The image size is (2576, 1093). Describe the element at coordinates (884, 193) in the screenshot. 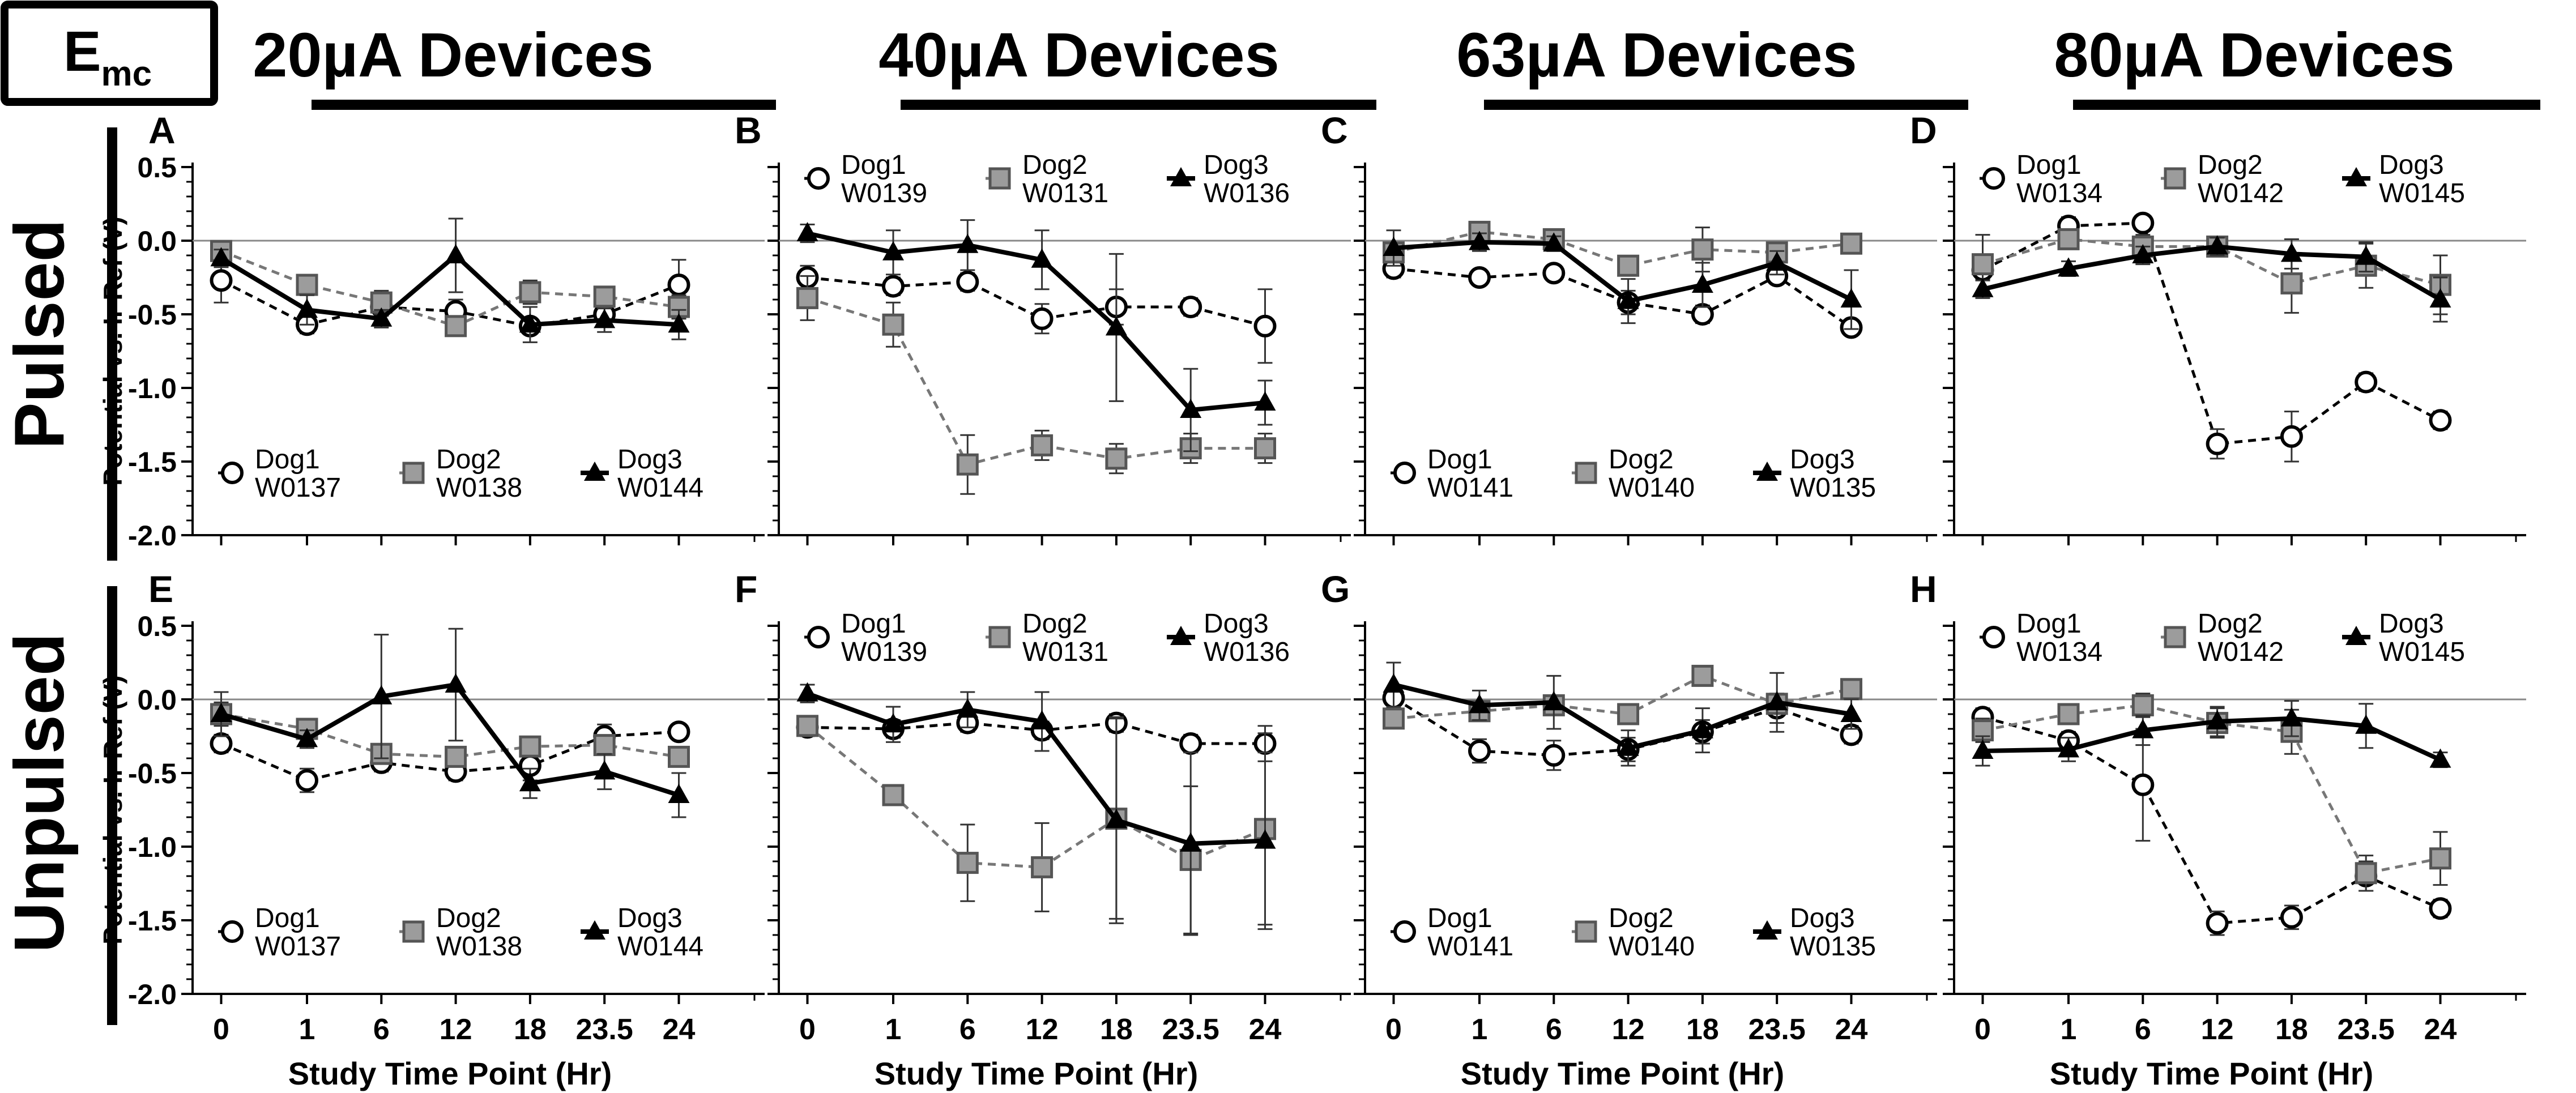

I see `legend-device-label: W0139` at that location.